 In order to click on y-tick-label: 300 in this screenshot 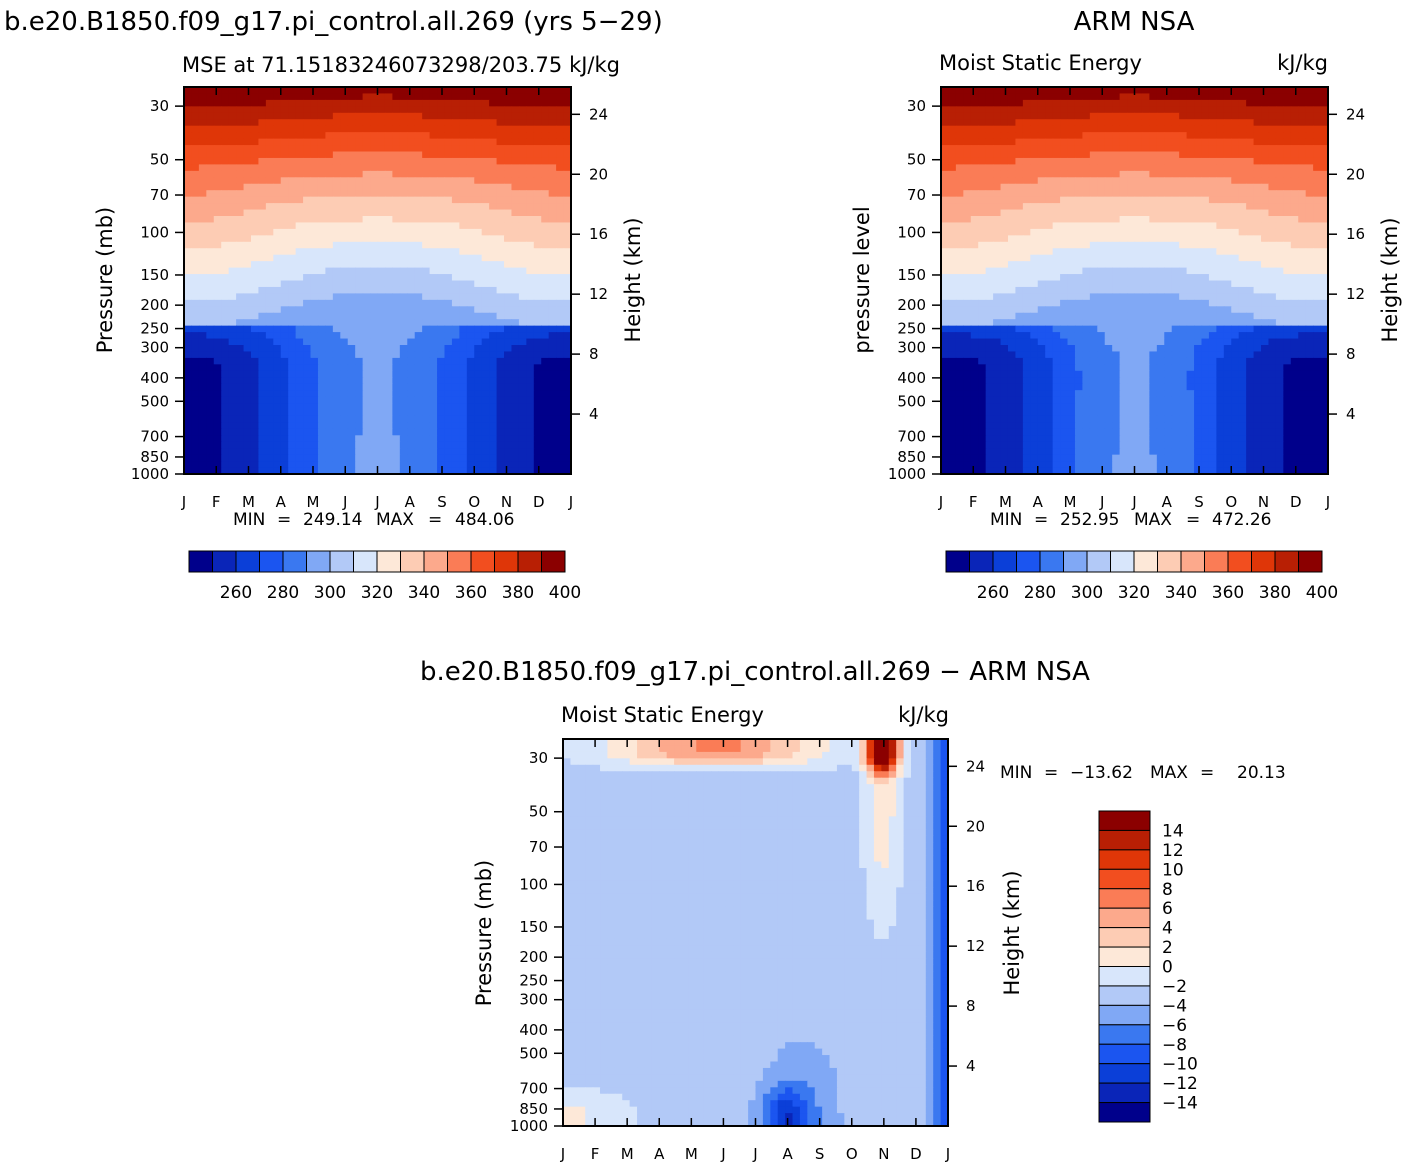, I will do `click(154, 348)`.